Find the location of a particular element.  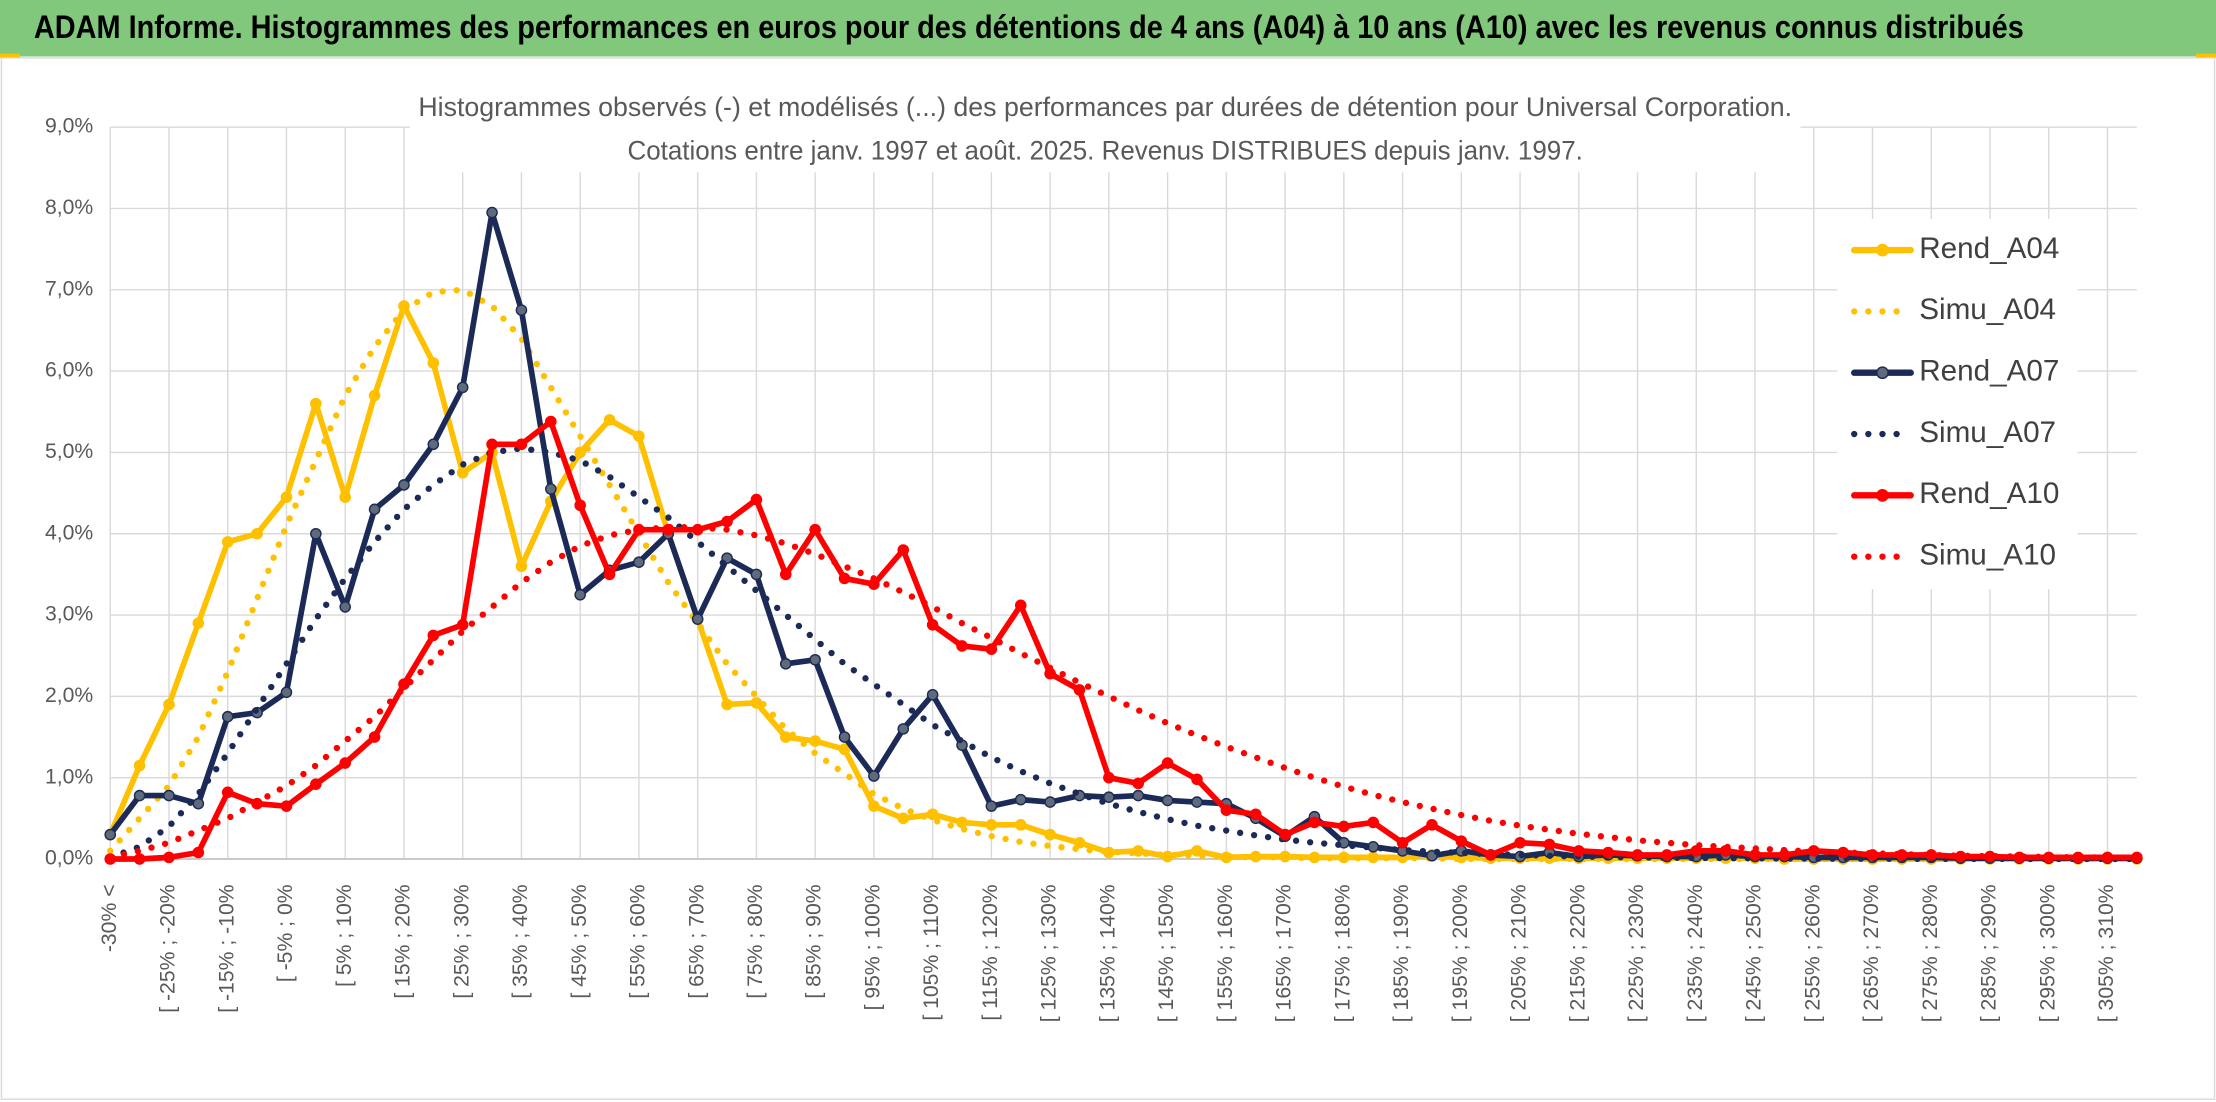

x-tick-label: [ 75% ; 80% is located at coordinates (755, 941).